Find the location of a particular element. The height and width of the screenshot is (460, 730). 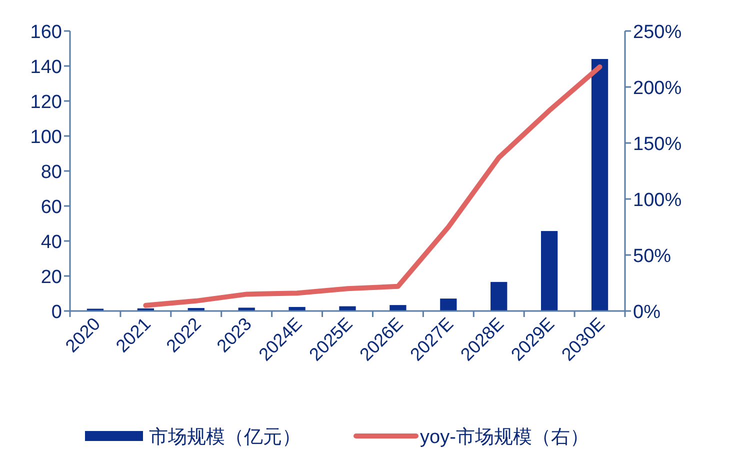

y-tick-label: 80 is located at coordinates (51, 172).